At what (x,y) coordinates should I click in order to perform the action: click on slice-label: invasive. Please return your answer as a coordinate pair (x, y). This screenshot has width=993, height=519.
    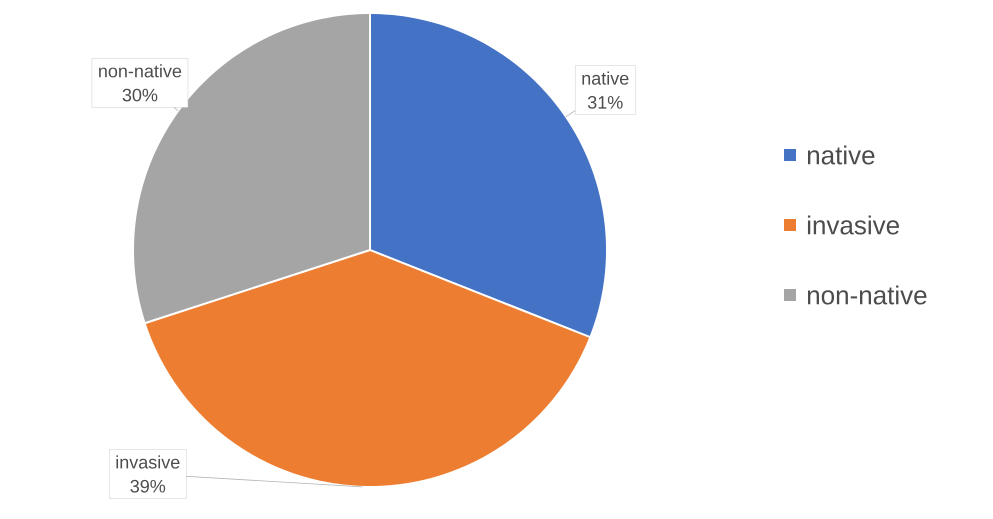
    Looking at the image, I should click on (148, 462).